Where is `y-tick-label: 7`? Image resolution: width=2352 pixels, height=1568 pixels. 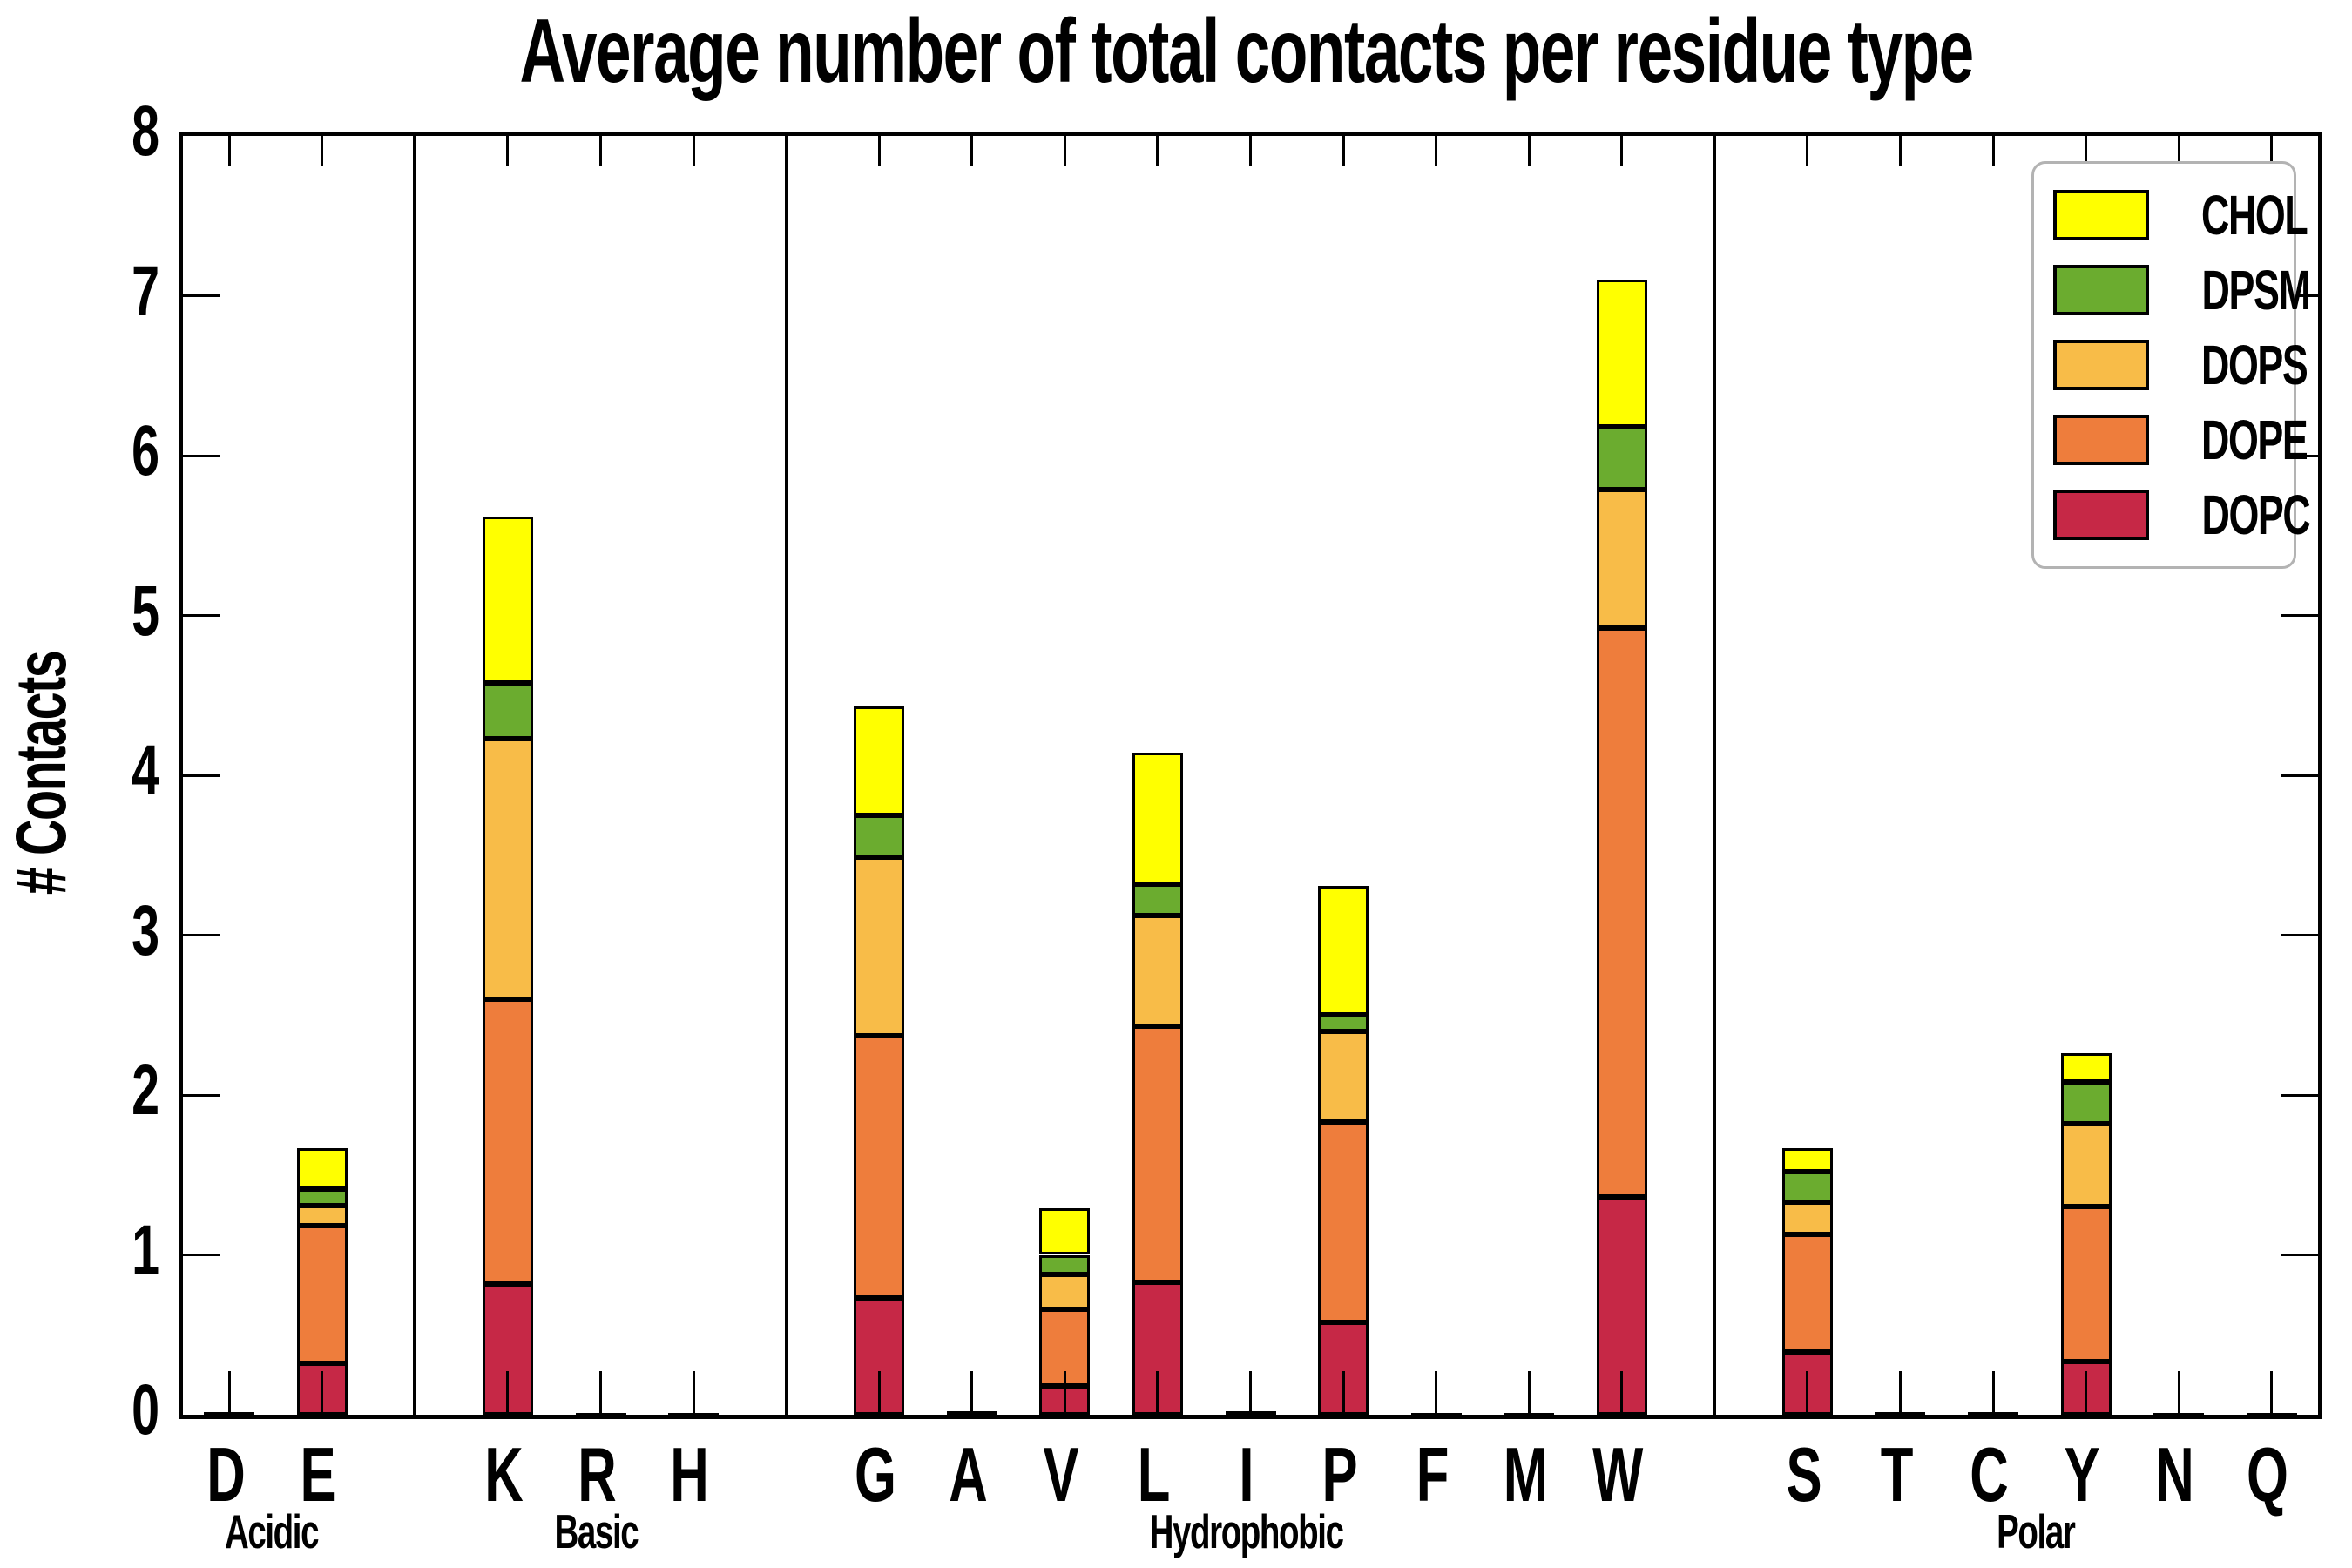 y-tick-label: 7 is located at coordinates (79, 292).